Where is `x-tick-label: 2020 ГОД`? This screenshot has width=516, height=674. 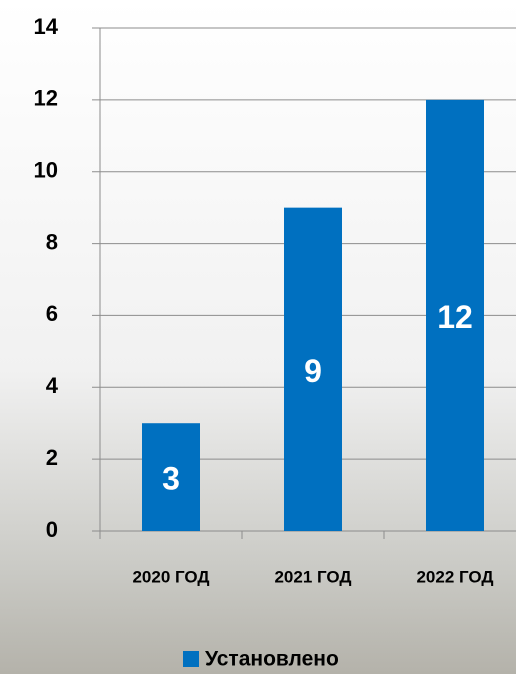
x-tick-label: 2020 ГОД is located at coordinates (170, 576).